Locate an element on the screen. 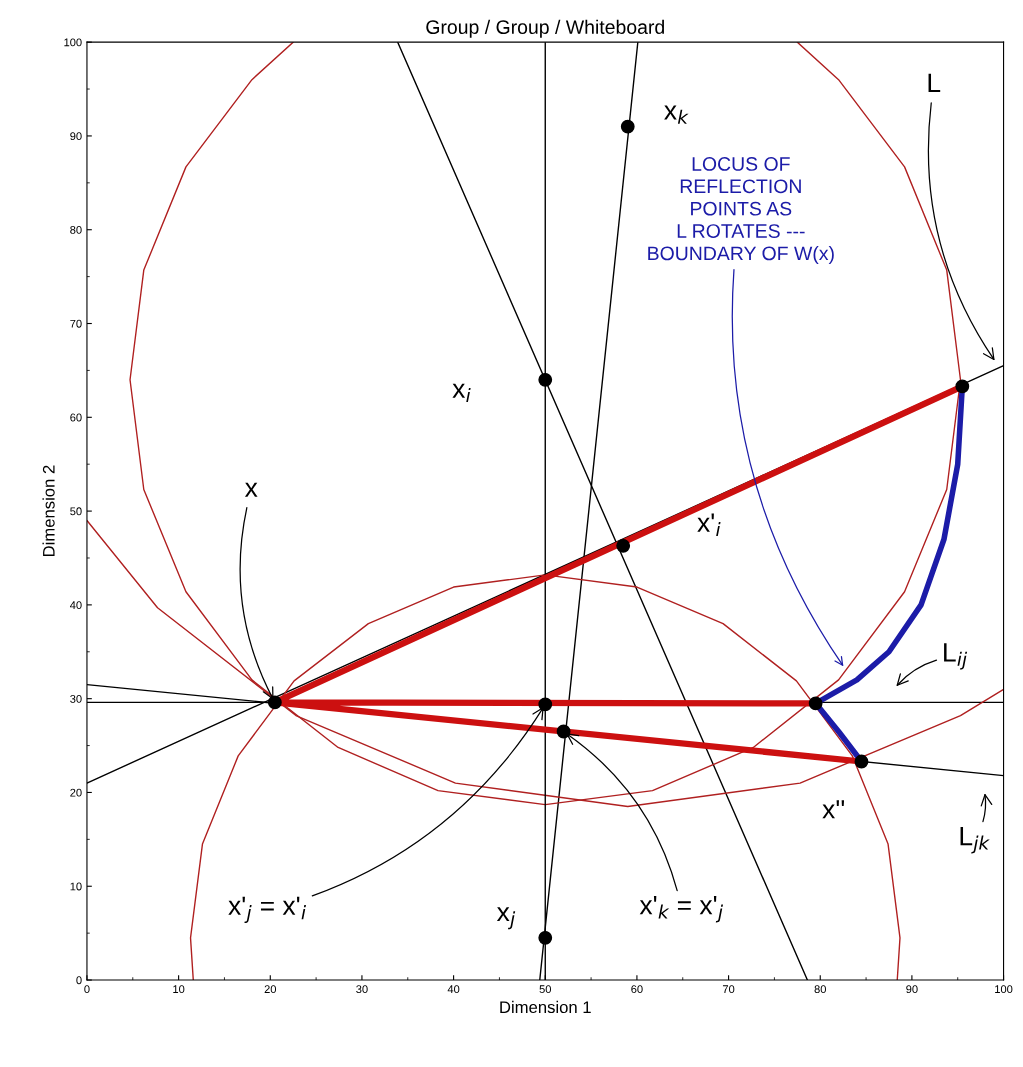 Image resolution: width=1023 pixels, height=1067 pixels. y-tick-label: 90 is located at coordinates (76, 136).